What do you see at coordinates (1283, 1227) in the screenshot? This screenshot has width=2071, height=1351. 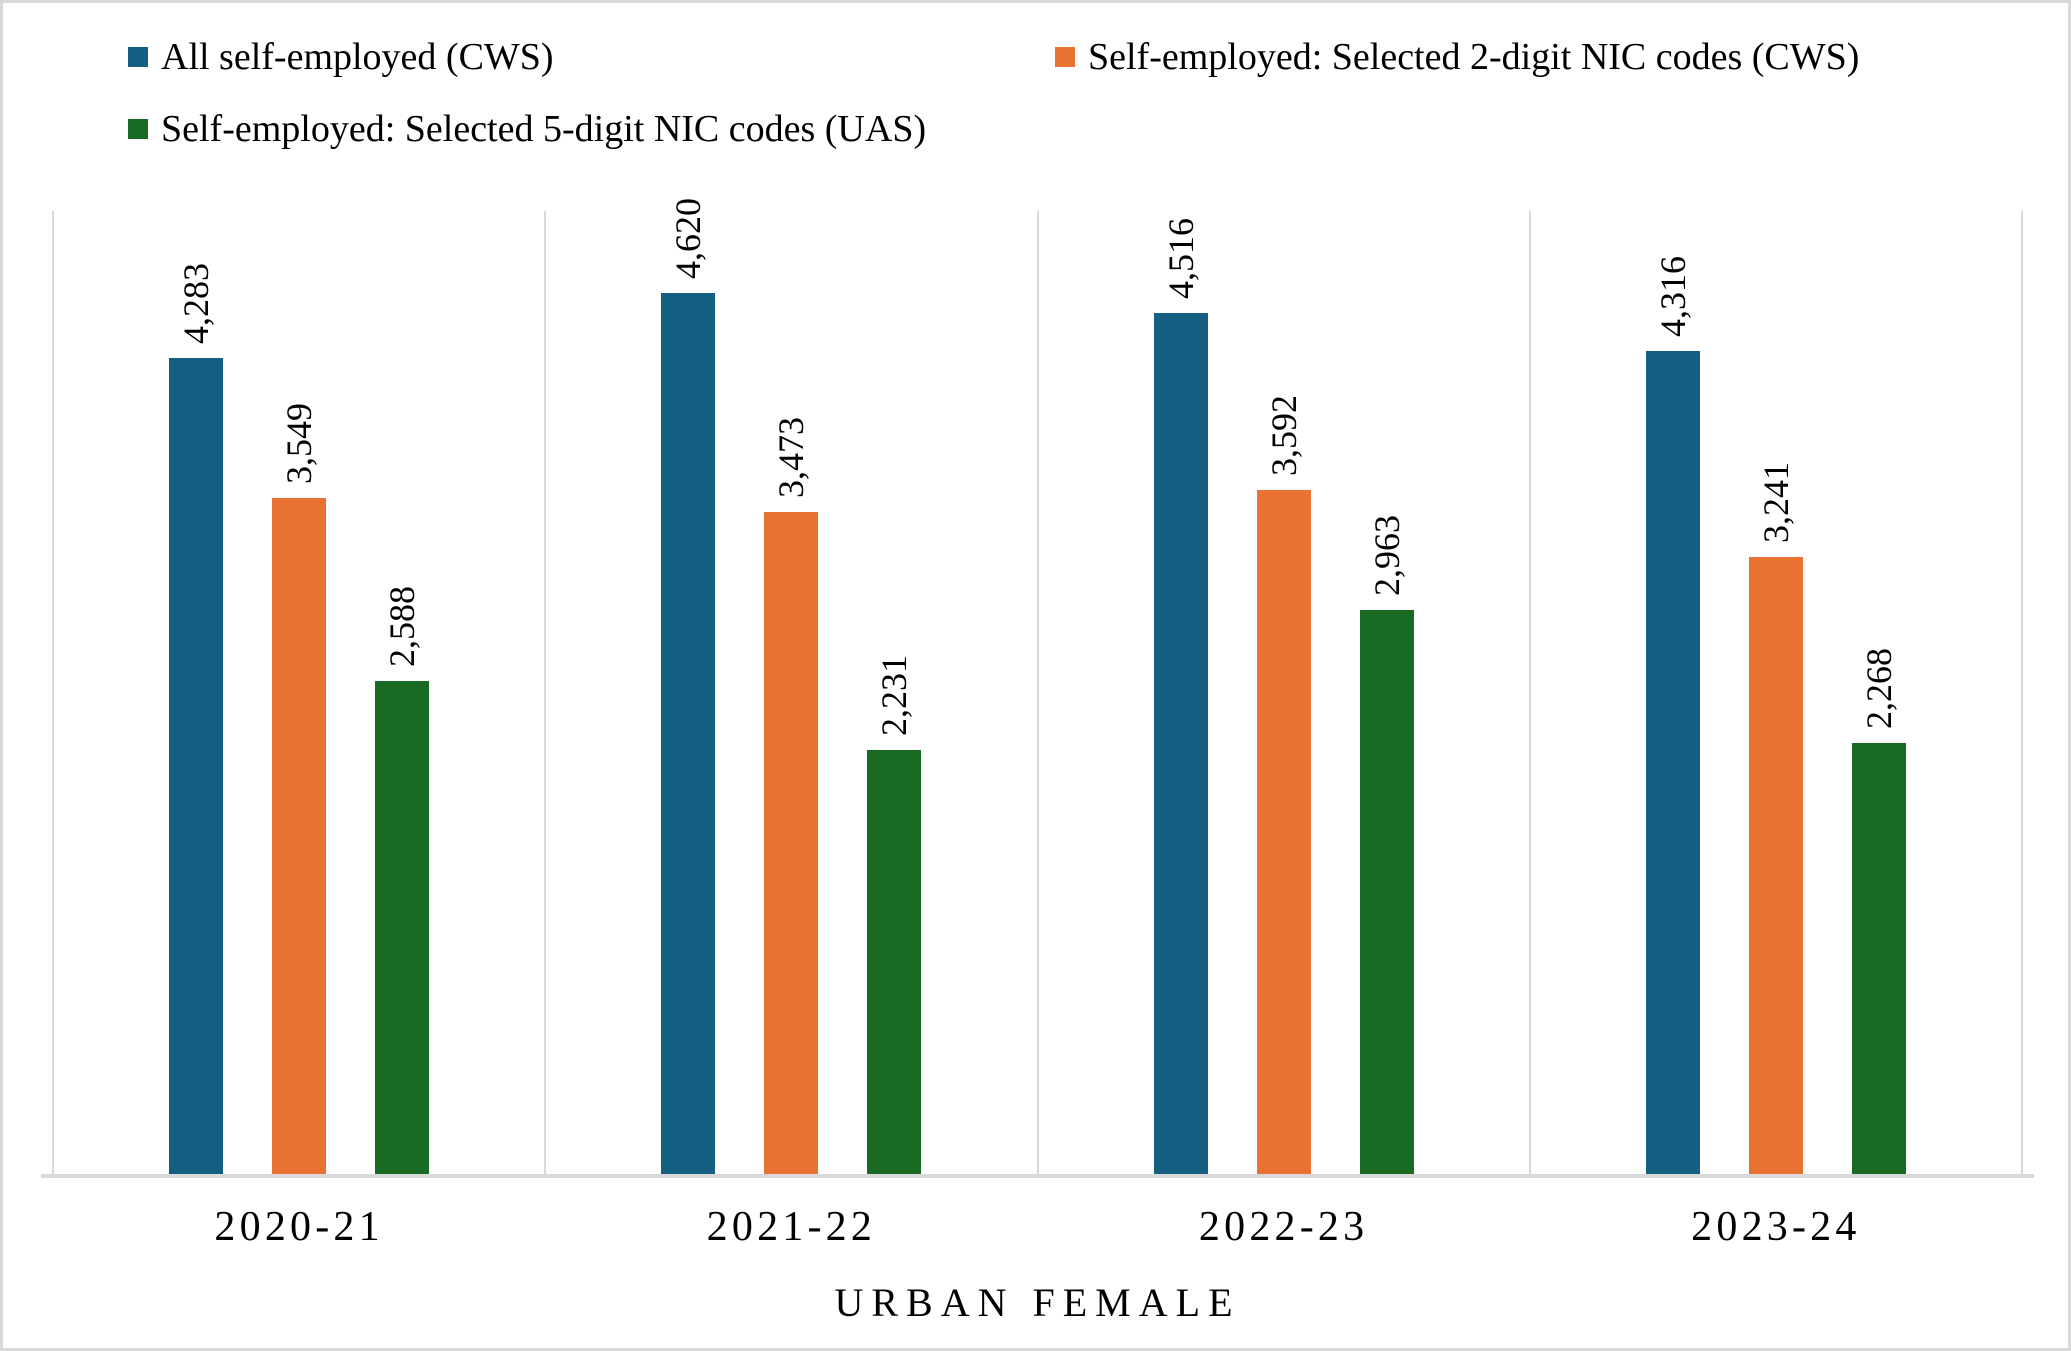 I see `category-label: 2022-23` at bounding box center [1283, 1227].